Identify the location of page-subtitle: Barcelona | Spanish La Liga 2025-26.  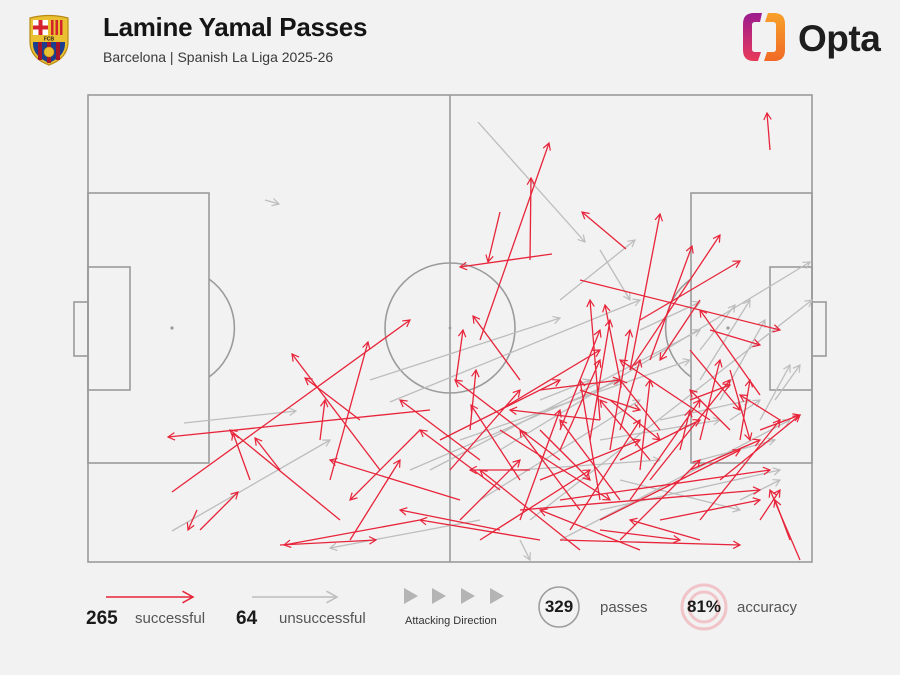
(218, 57).